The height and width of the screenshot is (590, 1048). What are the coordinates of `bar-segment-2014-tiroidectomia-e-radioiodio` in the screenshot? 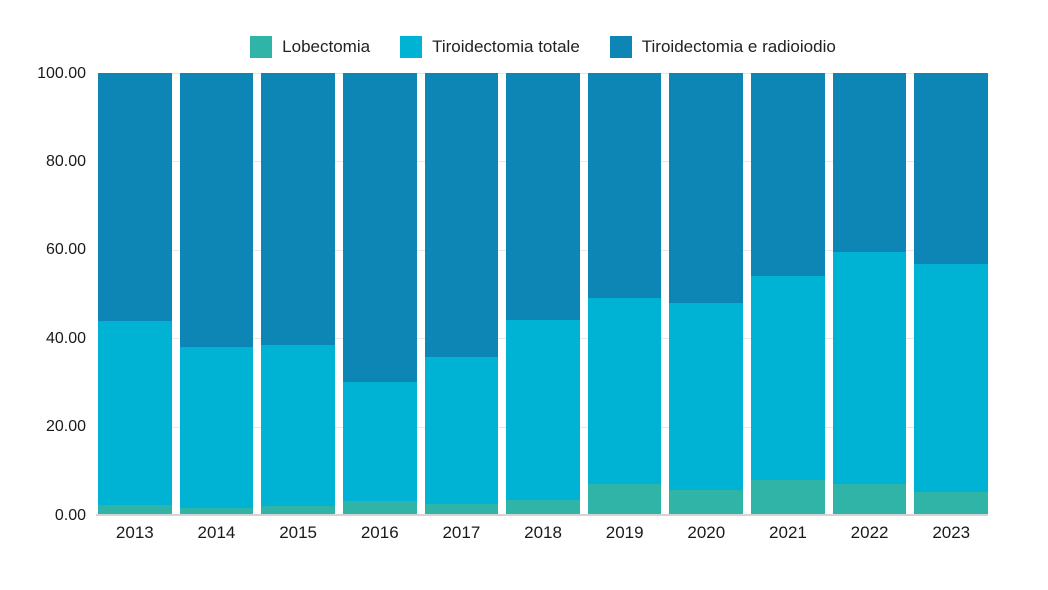 It's located at (216, 210).